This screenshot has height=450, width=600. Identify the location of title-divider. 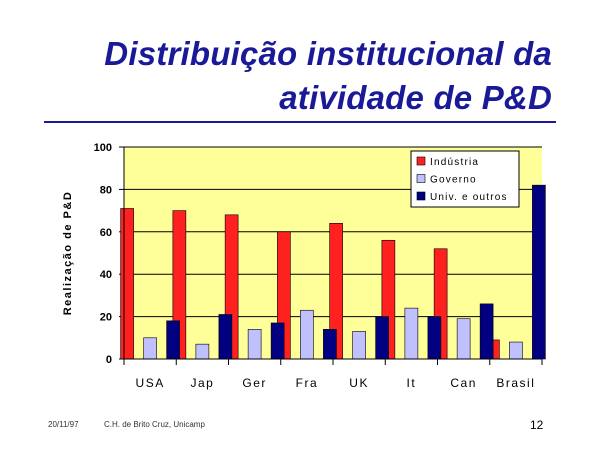
(300, 122).